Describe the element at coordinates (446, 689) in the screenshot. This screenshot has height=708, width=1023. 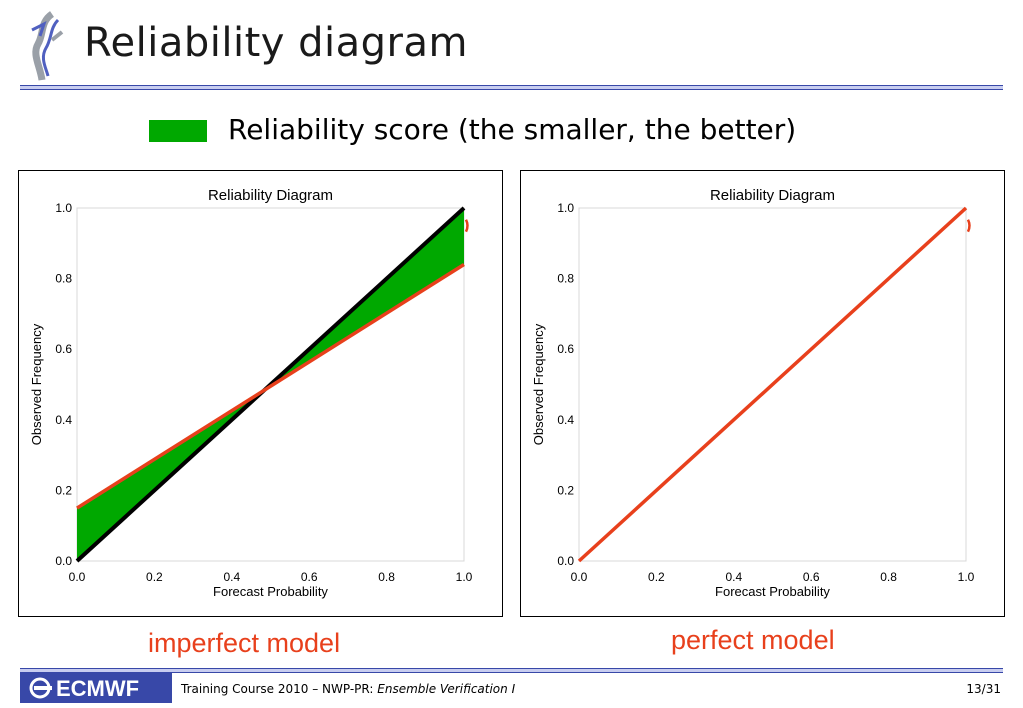
I see `footer-course-italic: Ensemble Verification I` at that location.